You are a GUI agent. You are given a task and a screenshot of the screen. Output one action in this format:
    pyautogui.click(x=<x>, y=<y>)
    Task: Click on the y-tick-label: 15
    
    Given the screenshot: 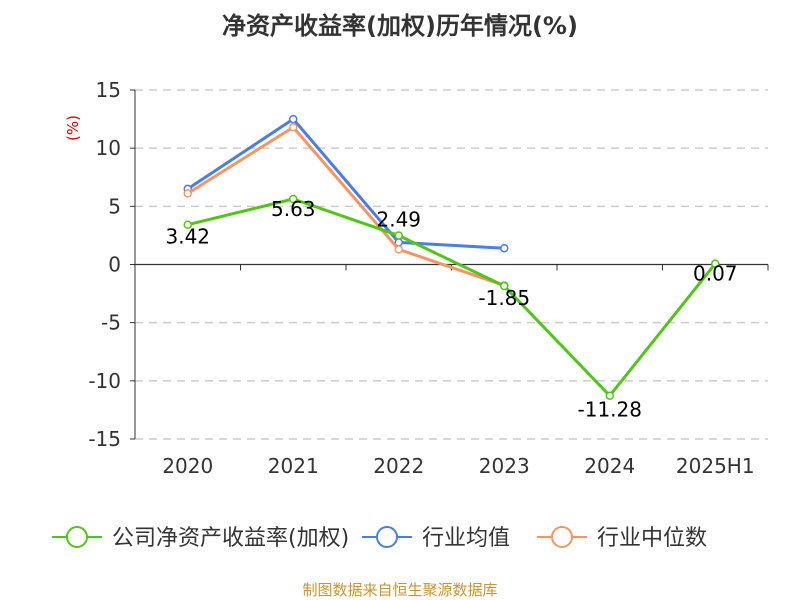 What is the action you would take?
    pyautogui.click(x=108, y=90)
    